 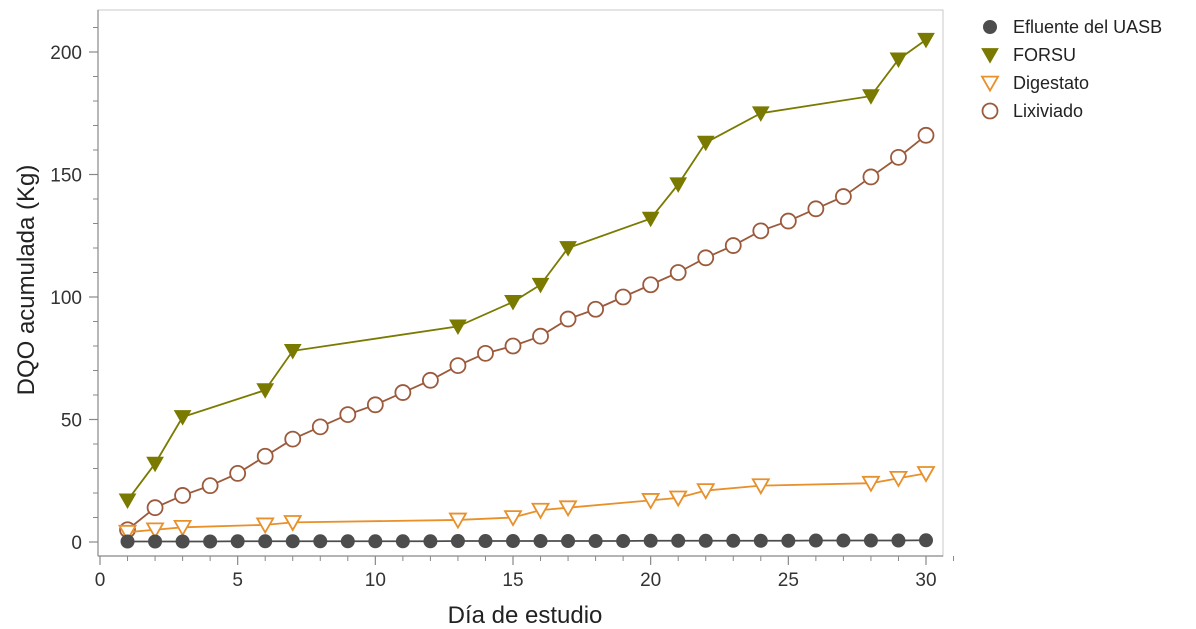 I want to click on legend-label: FORSU, so click(x=1044, y=55).